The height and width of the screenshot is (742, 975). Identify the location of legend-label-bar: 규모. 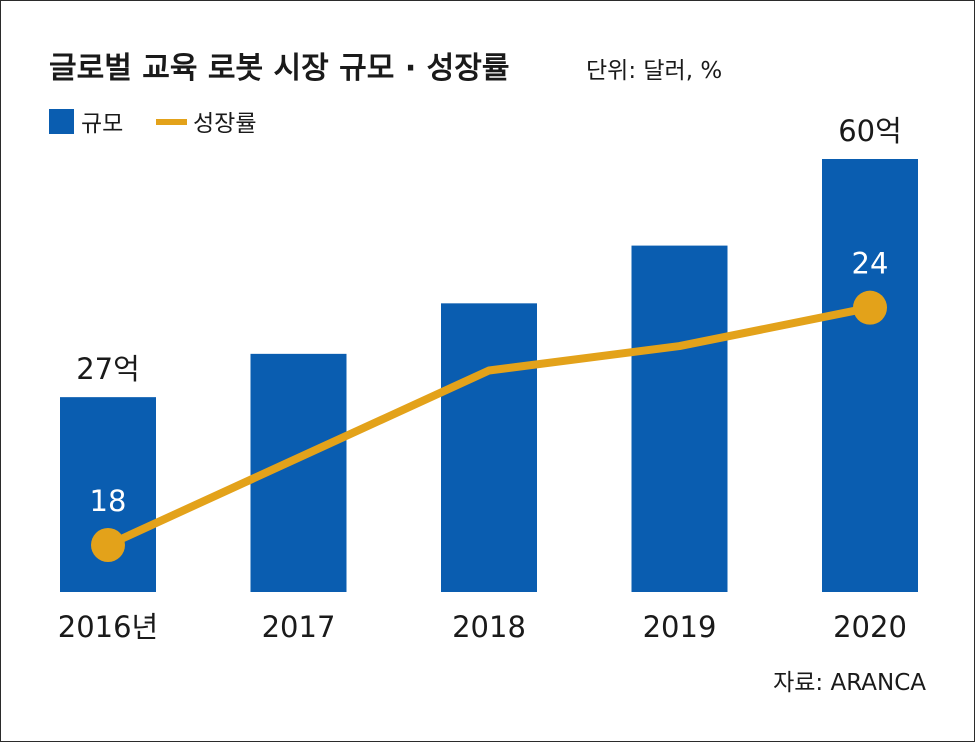
(102, 124).